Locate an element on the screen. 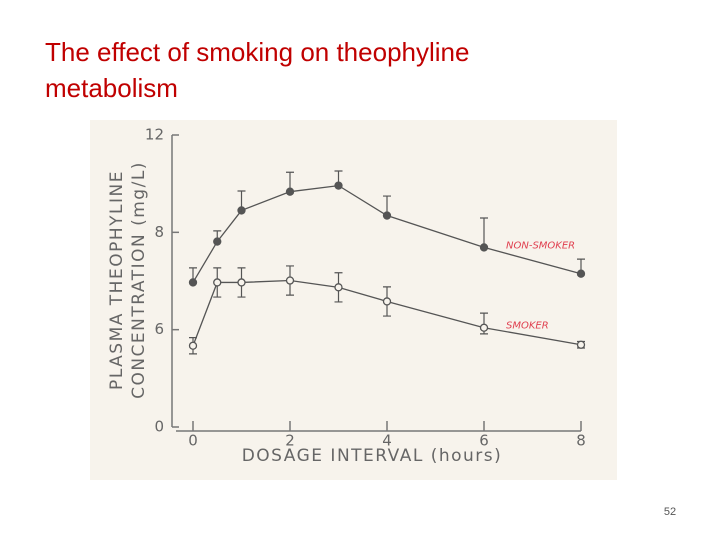 The width and height of the screenshot is (720, 540). series-label: SMOKER is located at coordinates (527, 326).